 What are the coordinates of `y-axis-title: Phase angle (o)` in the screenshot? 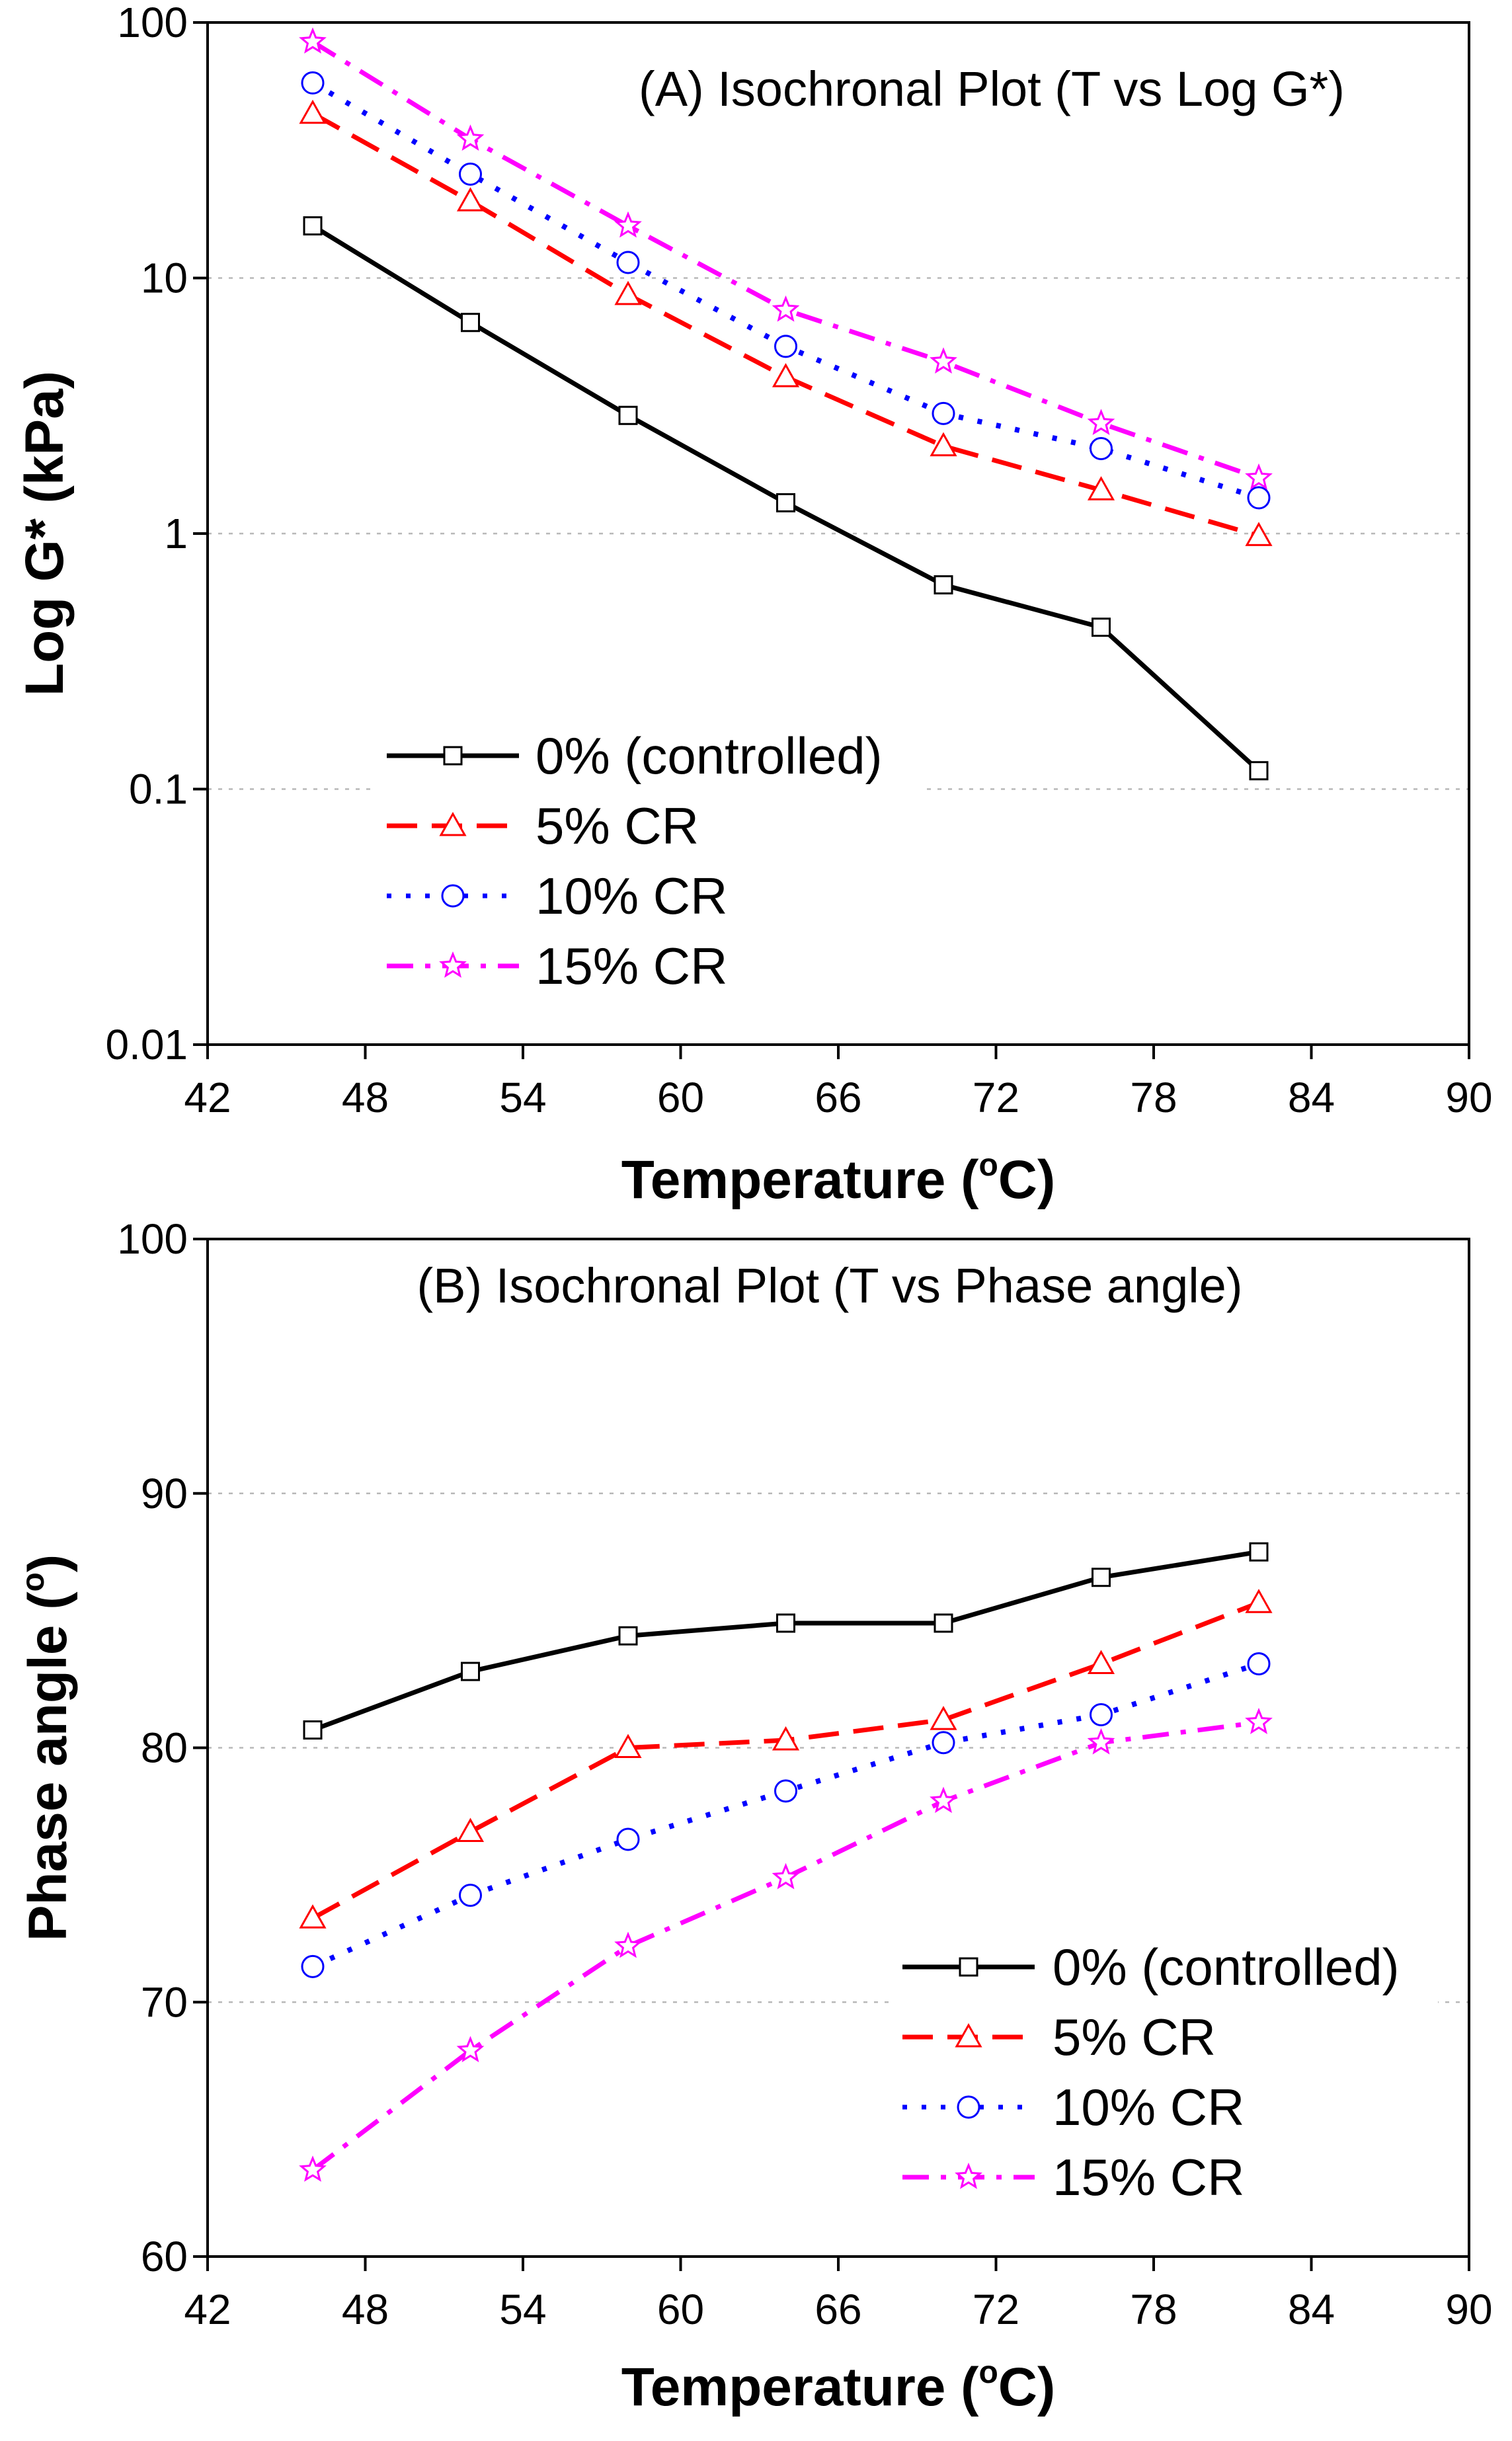 It's located at (47, 1748).